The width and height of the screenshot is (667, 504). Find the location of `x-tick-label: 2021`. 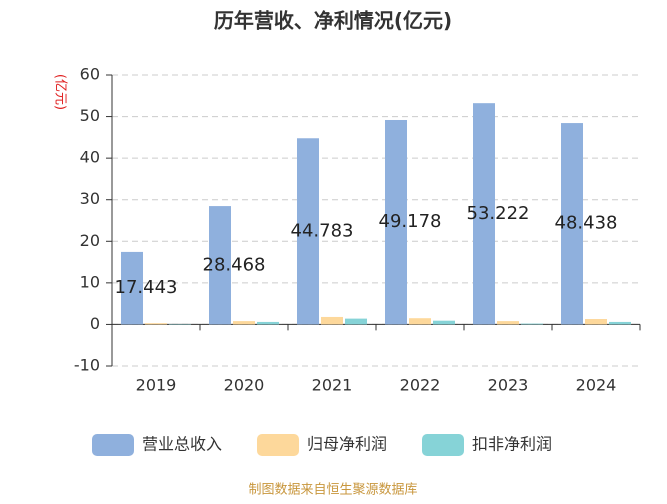

x-tick-label: 2021 is located at coordinates (332, 385).